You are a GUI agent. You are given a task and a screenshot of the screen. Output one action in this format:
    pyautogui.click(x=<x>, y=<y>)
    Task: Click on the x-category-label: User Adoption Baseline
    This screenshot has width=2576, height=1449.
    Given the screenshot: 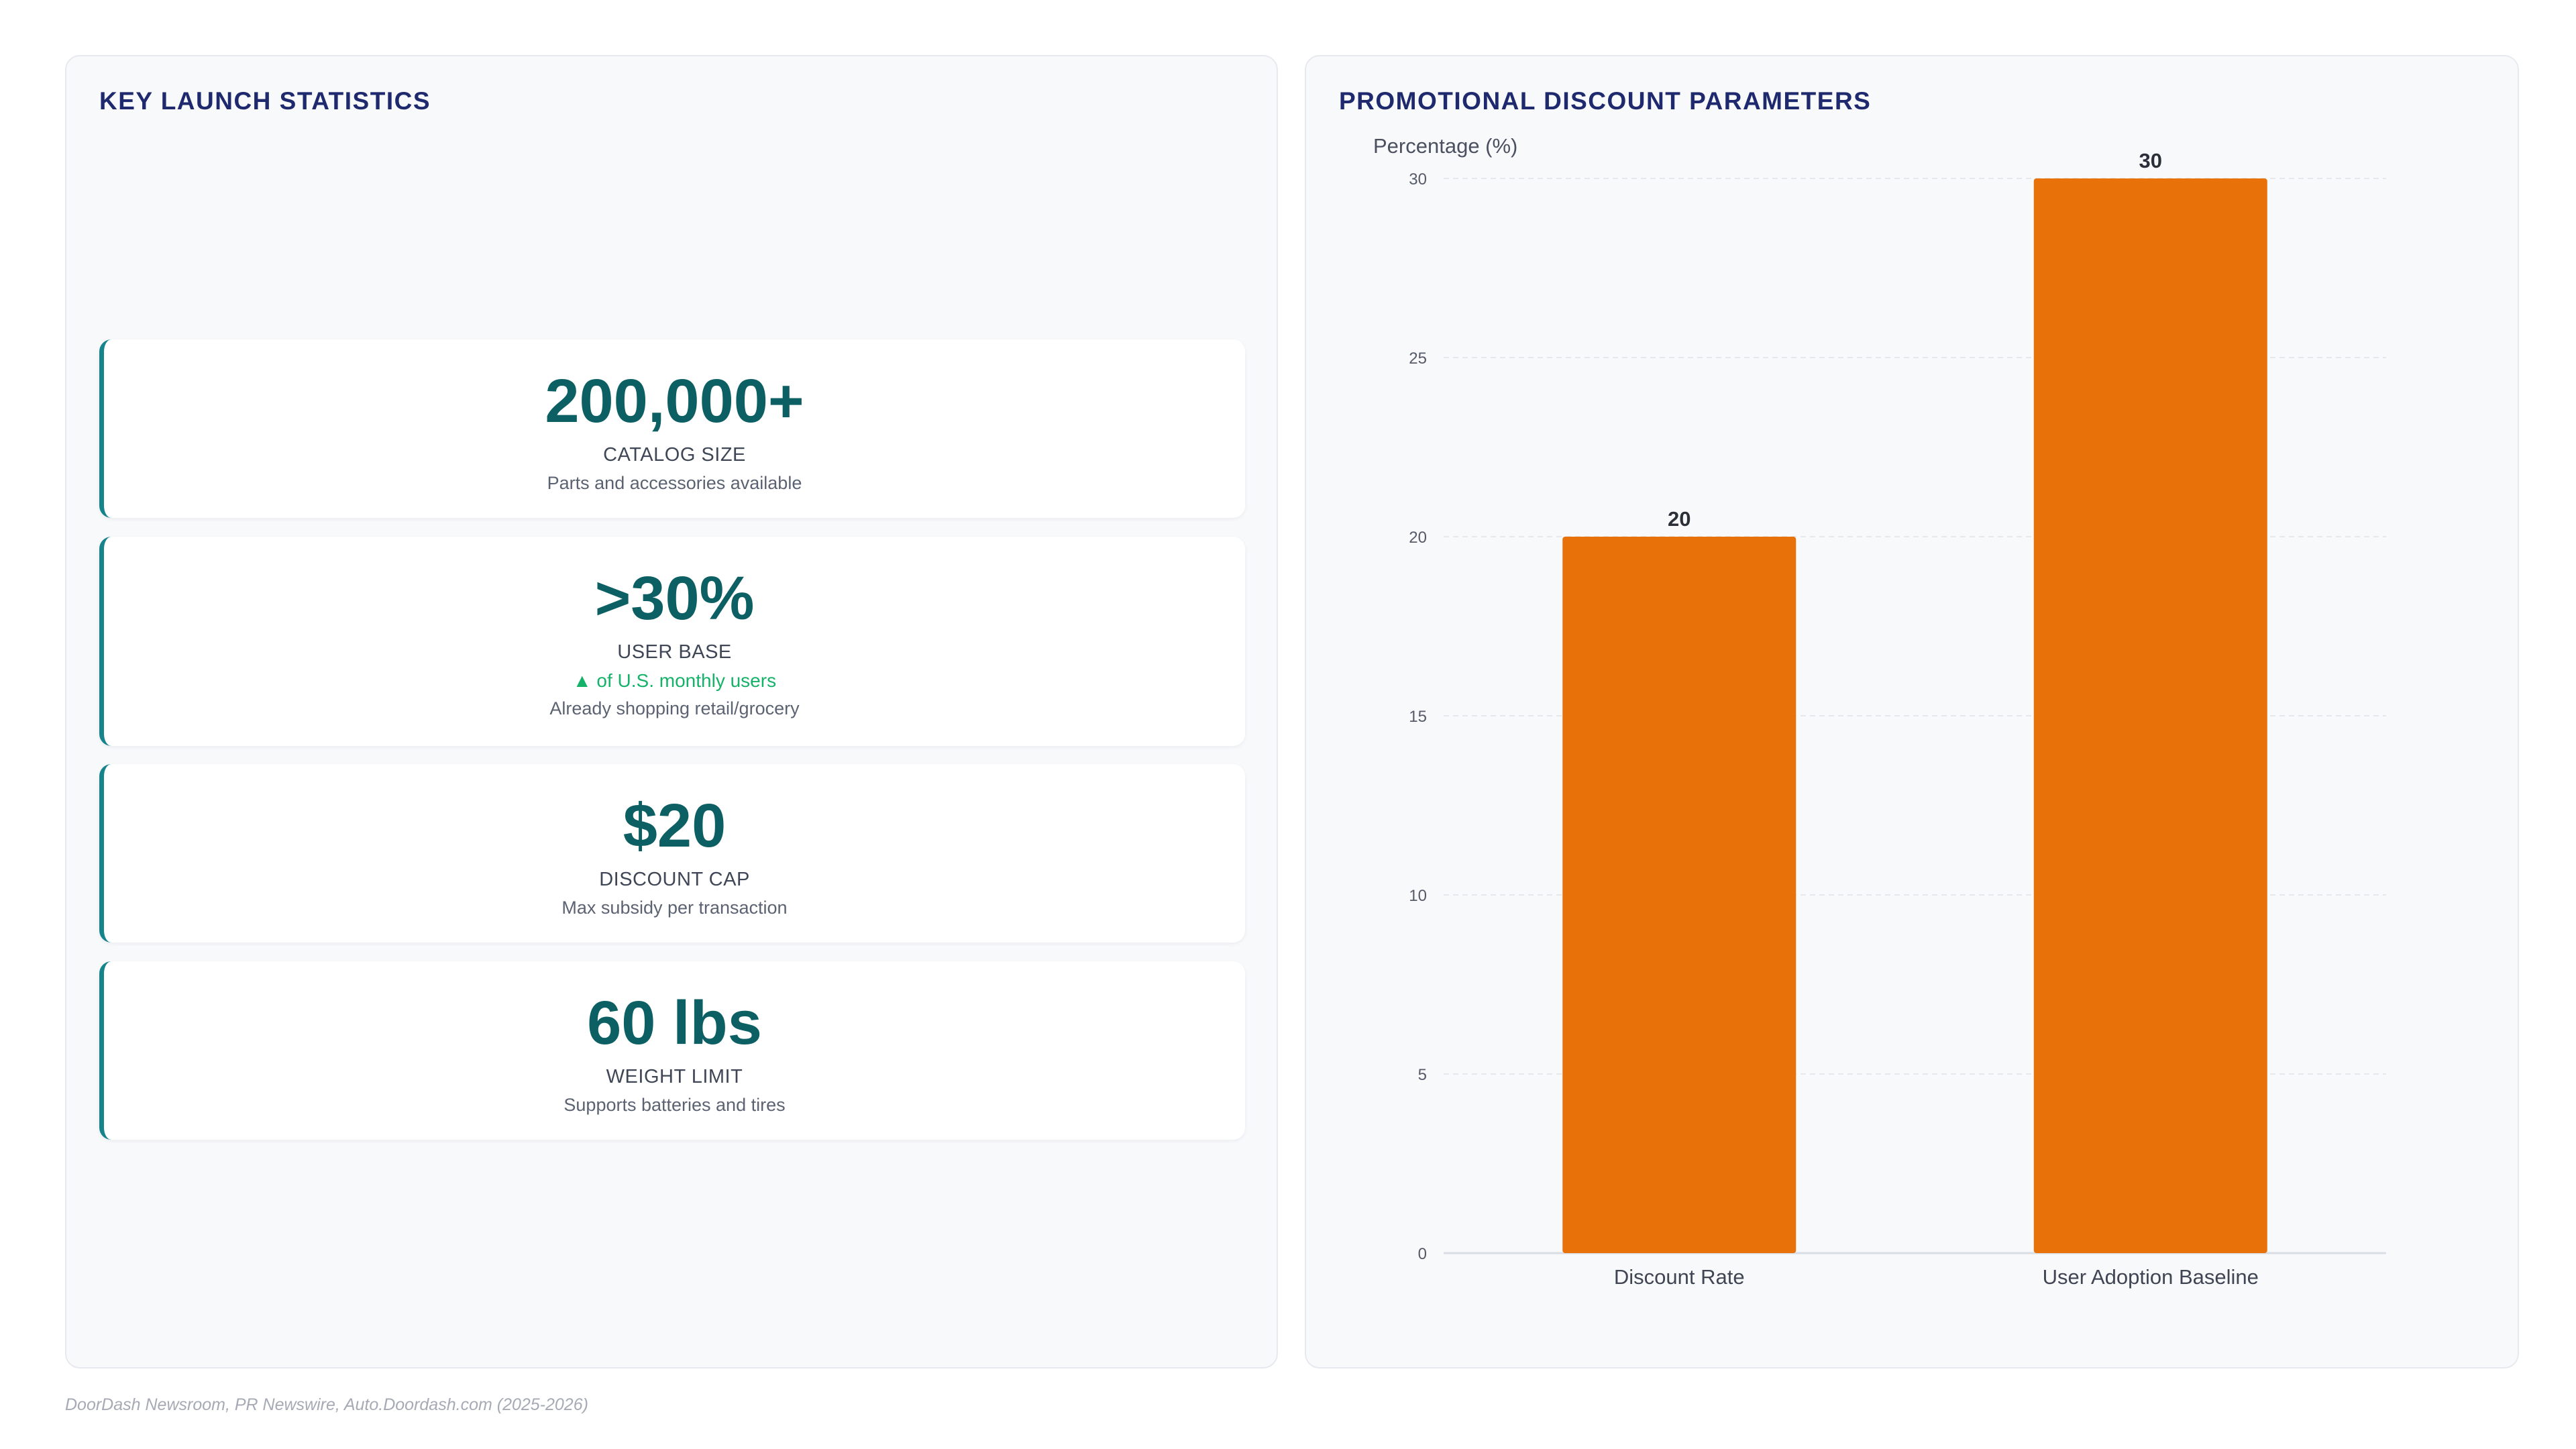 What is the action you would take?
    pyautogui.click(x=2151, y=1277)
    